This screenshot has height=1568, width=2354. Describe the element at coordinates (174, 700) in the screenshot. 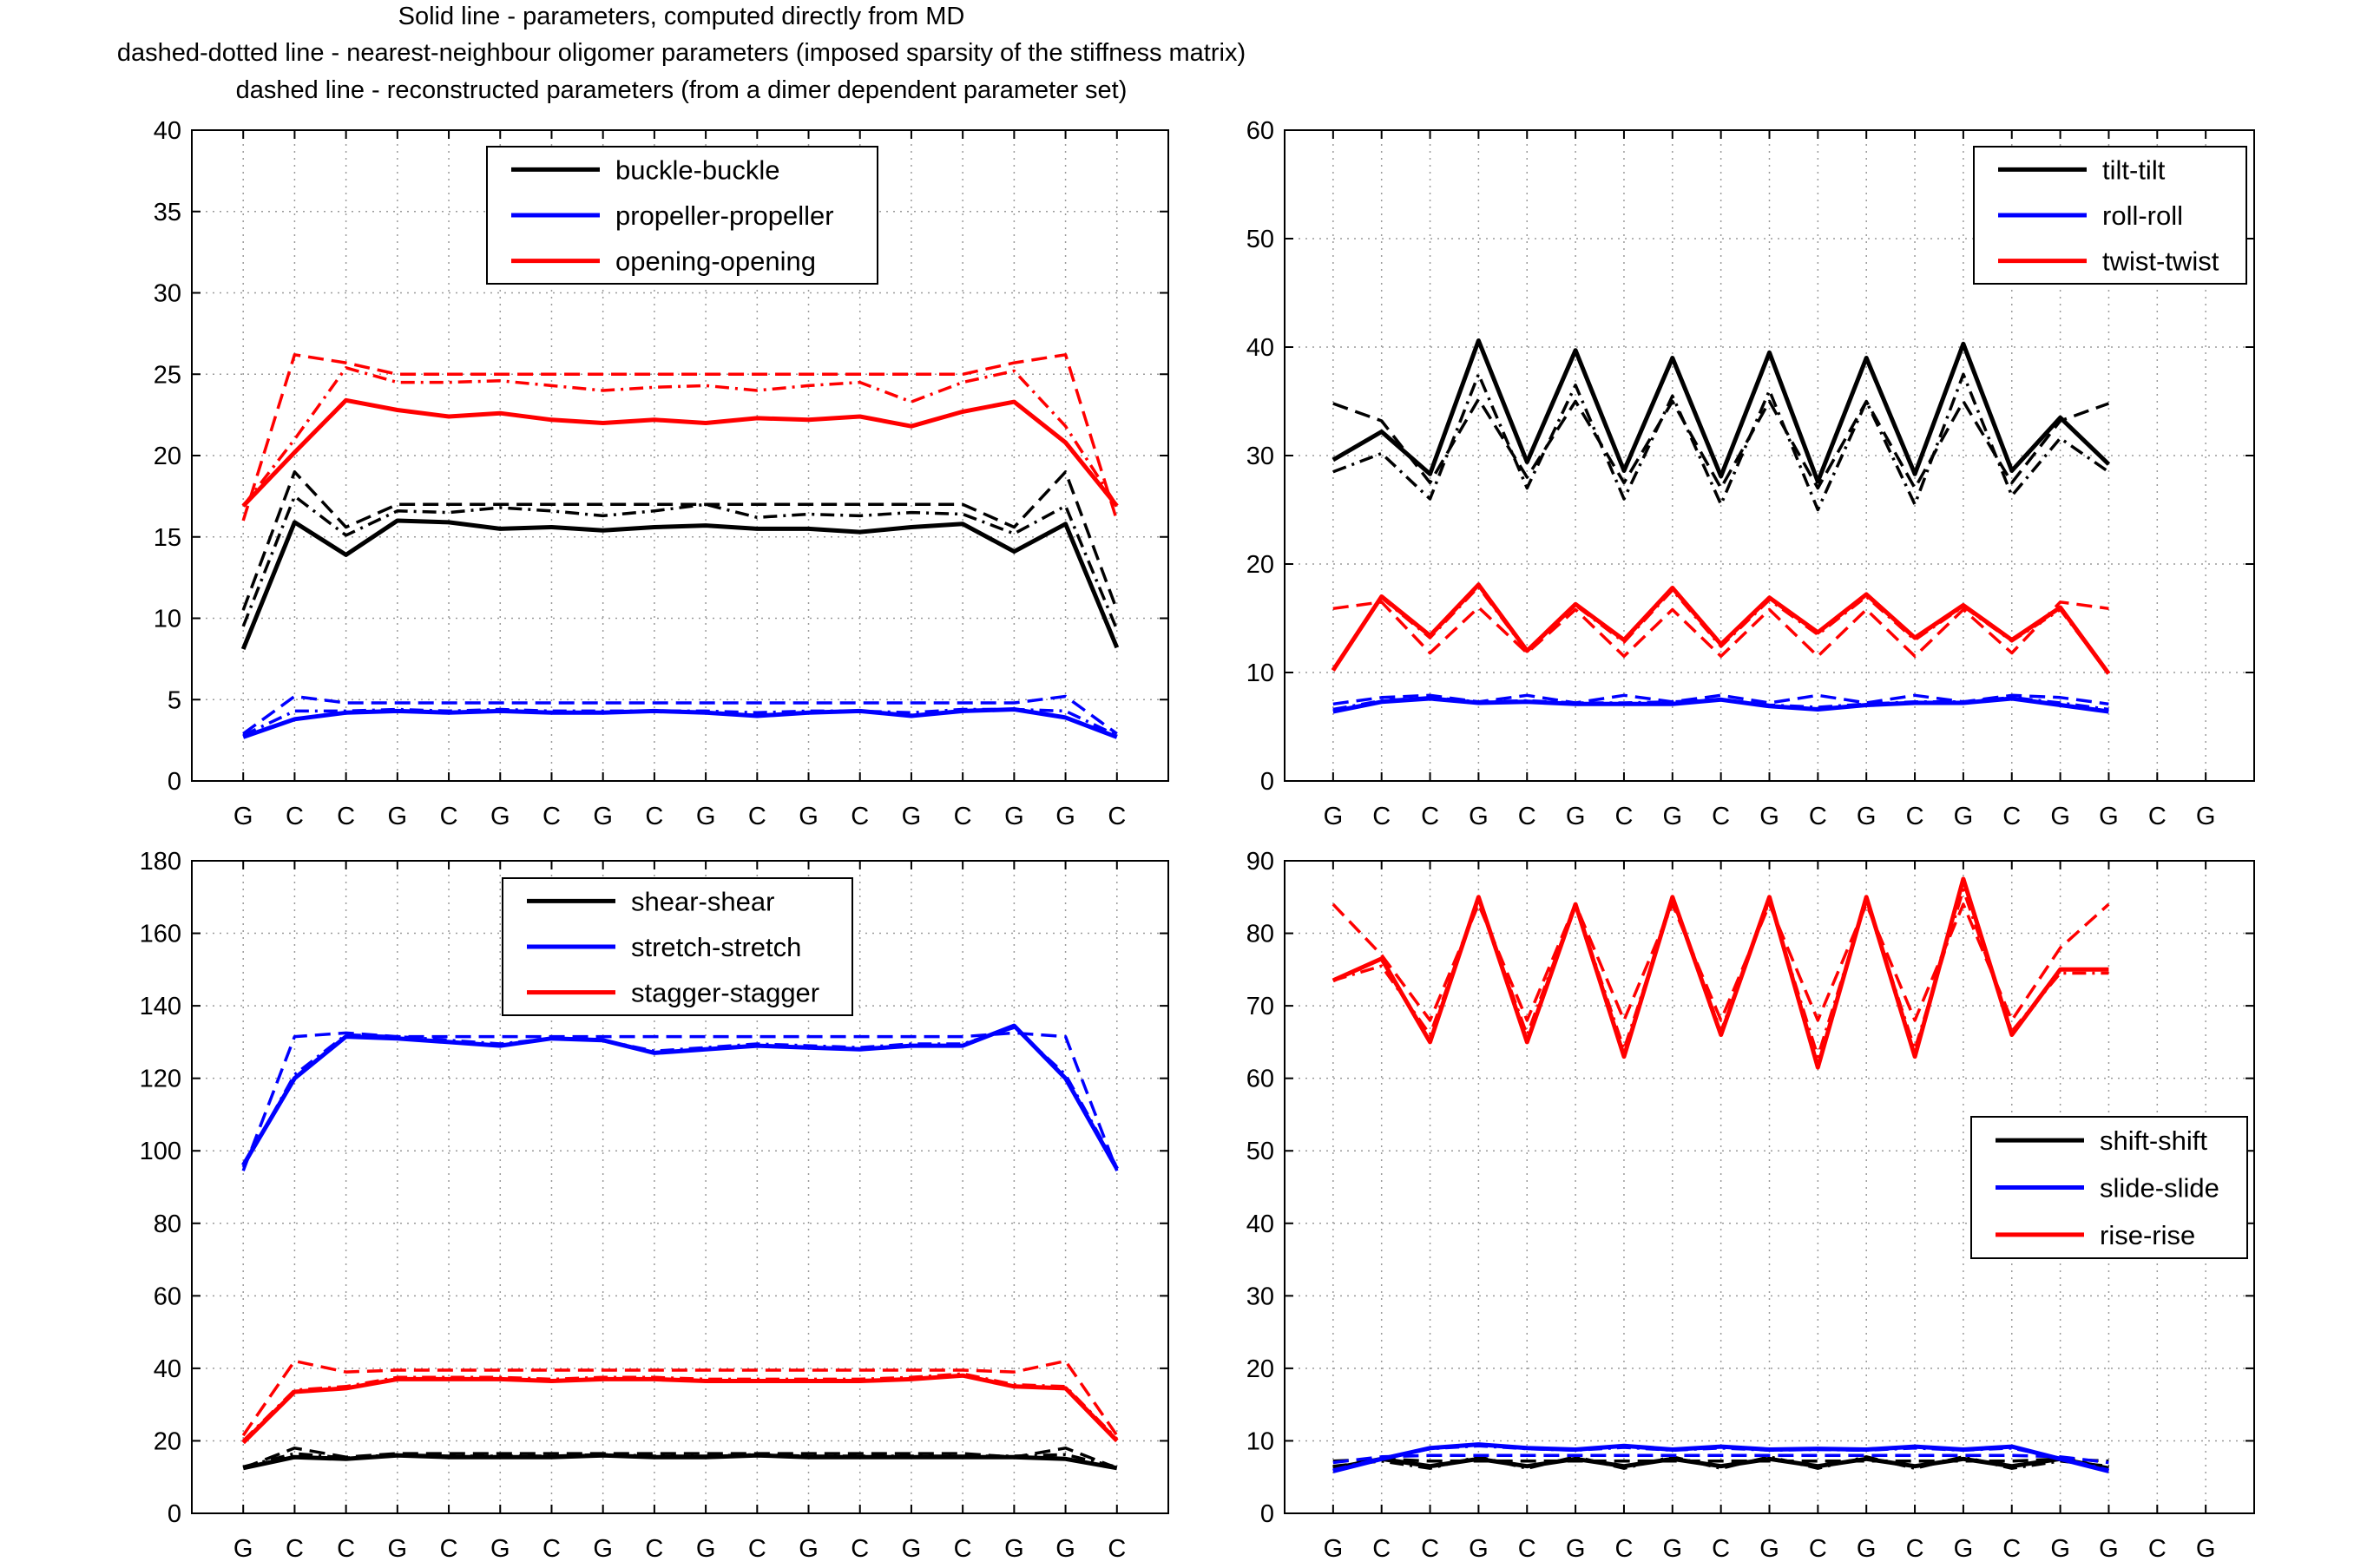

I see `y-tick-label: 5` at that location.